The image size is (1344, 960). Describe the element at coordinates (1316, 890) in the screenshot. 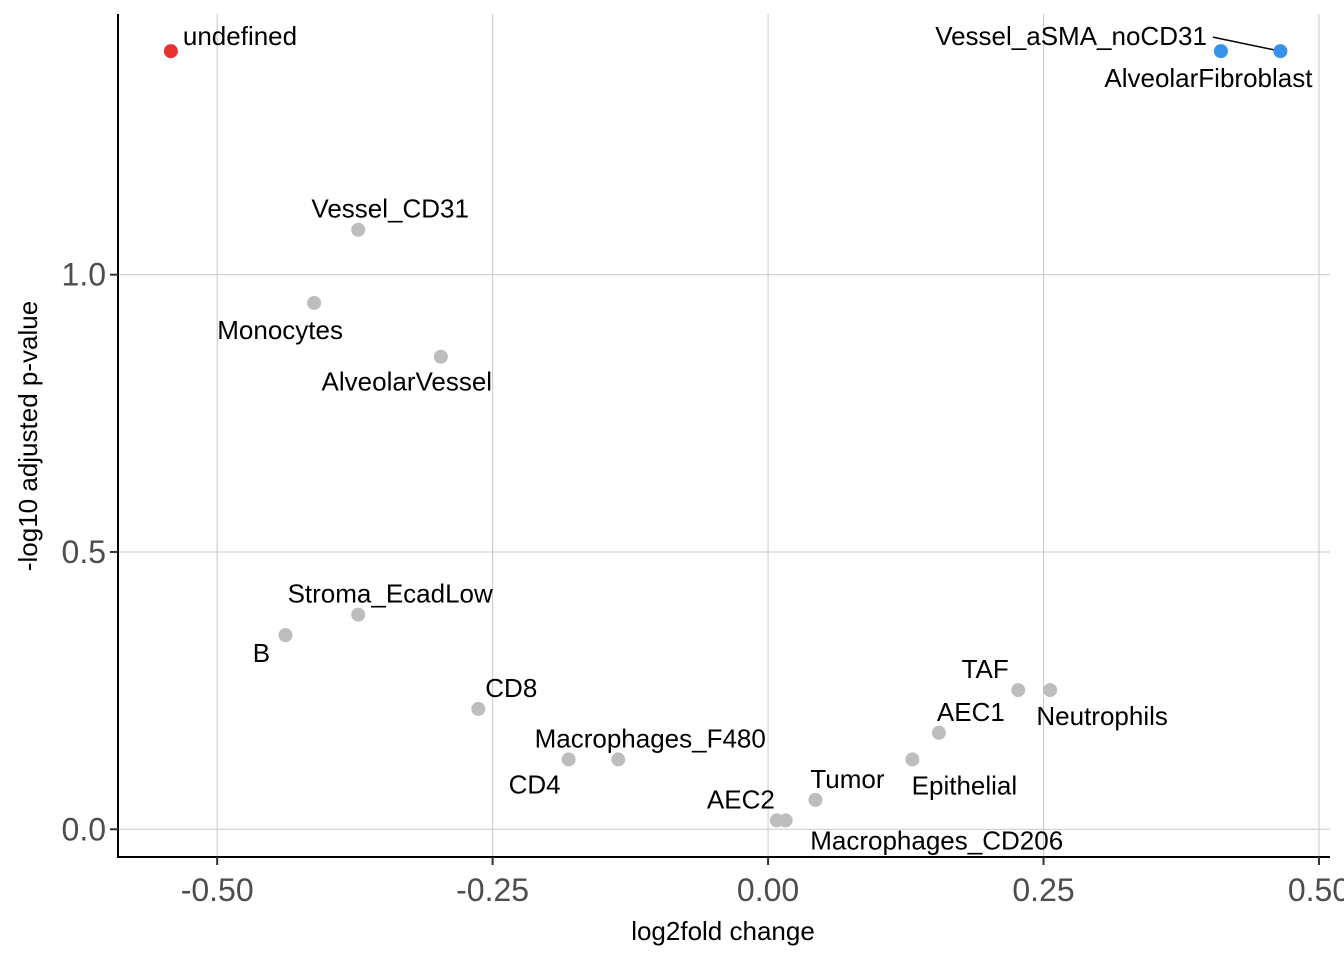

I see `x-tick-label: 0.50` at that location.